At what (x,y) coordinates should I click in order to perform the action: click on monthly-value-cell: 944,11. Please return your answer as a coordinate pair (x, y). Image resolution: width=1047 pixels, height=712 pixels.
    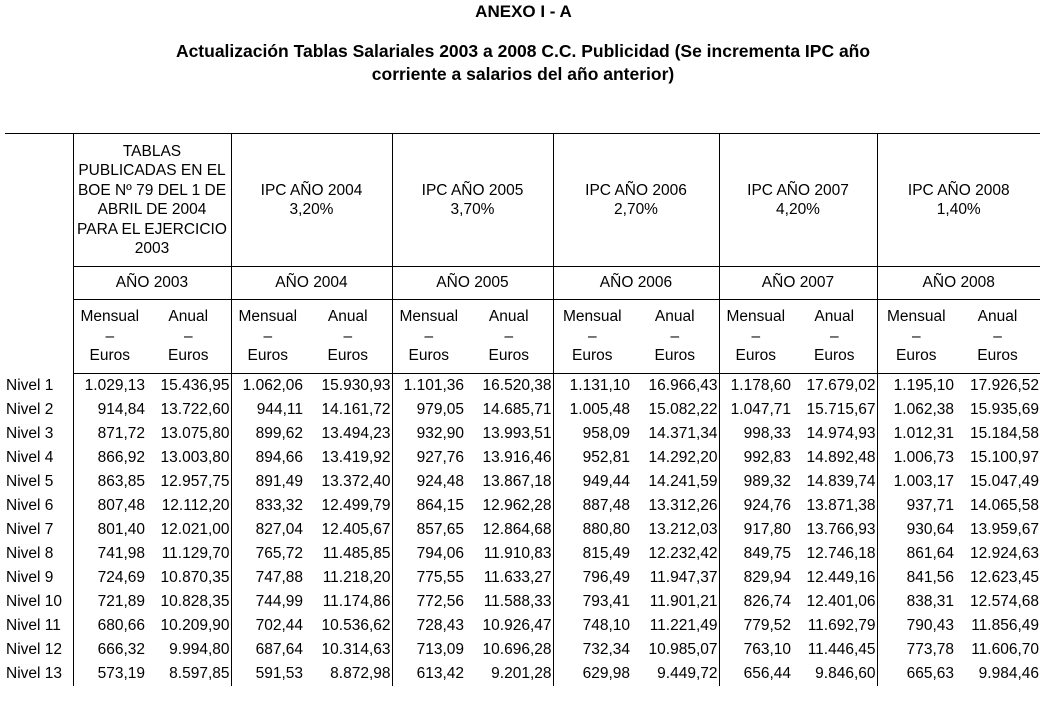
    Looking at the image, I should click on (279, 409).